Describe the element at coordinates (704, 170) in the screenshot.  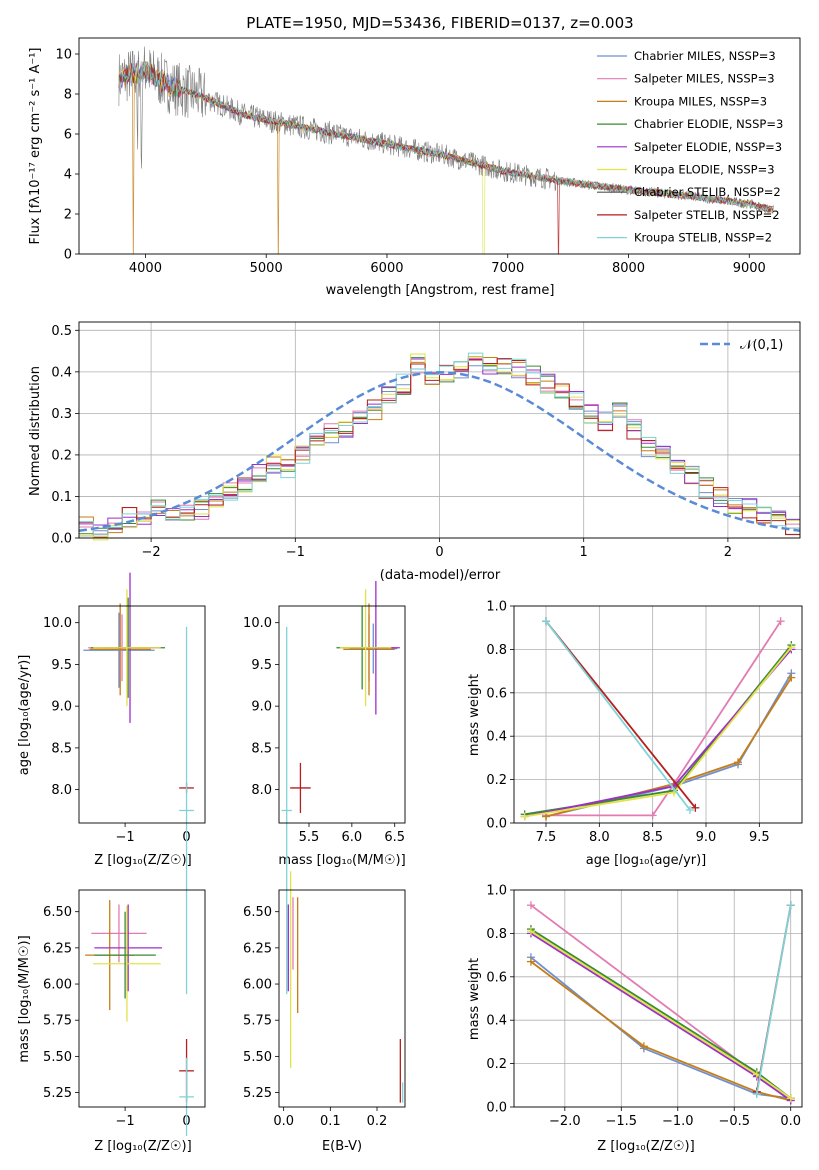
I see `legend-entry: Kroupa ELODIE, NSSP=3` at that location.